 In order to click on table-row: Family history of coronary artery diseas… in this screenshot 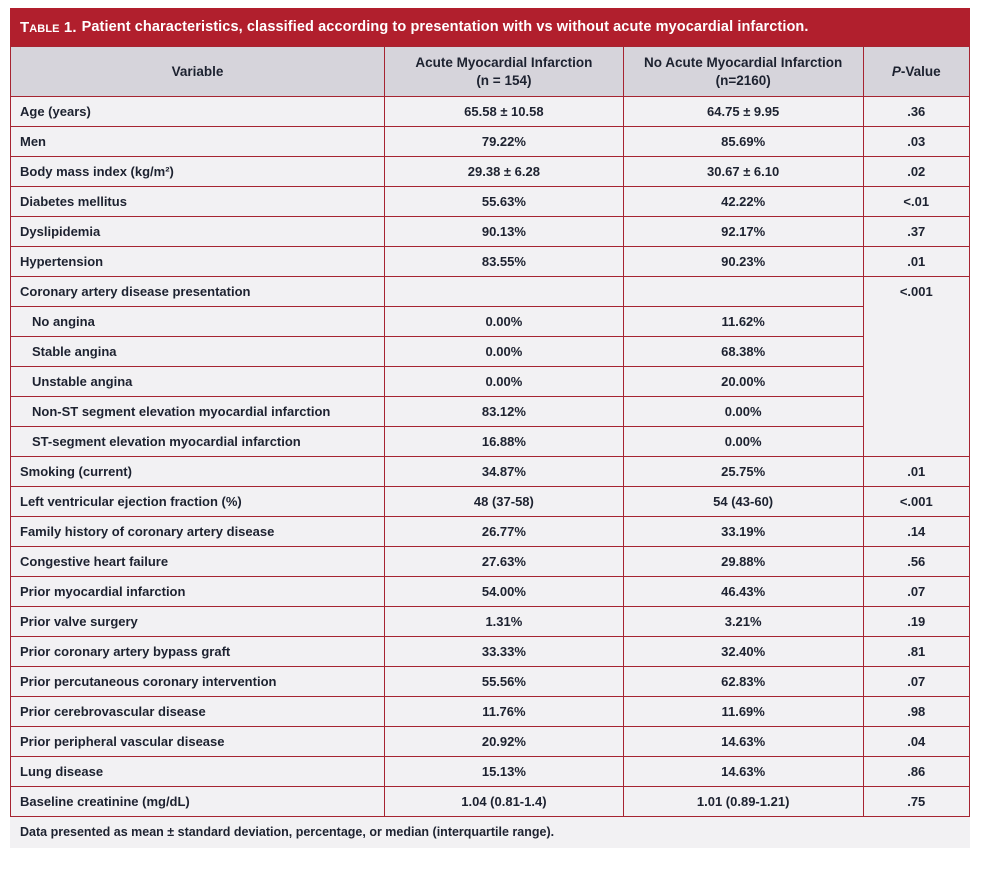, I will do `click(490, 531)`.